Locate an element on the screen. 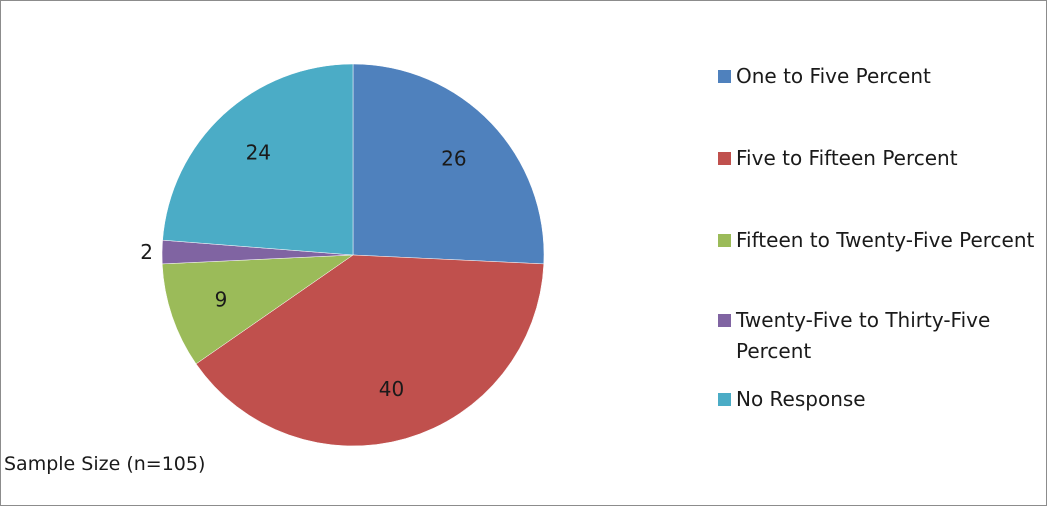 The width and height of the screenshot is (1047, 506). legend-swatch-fifteen-to-twenty-five is located at coordinates (724, 240).